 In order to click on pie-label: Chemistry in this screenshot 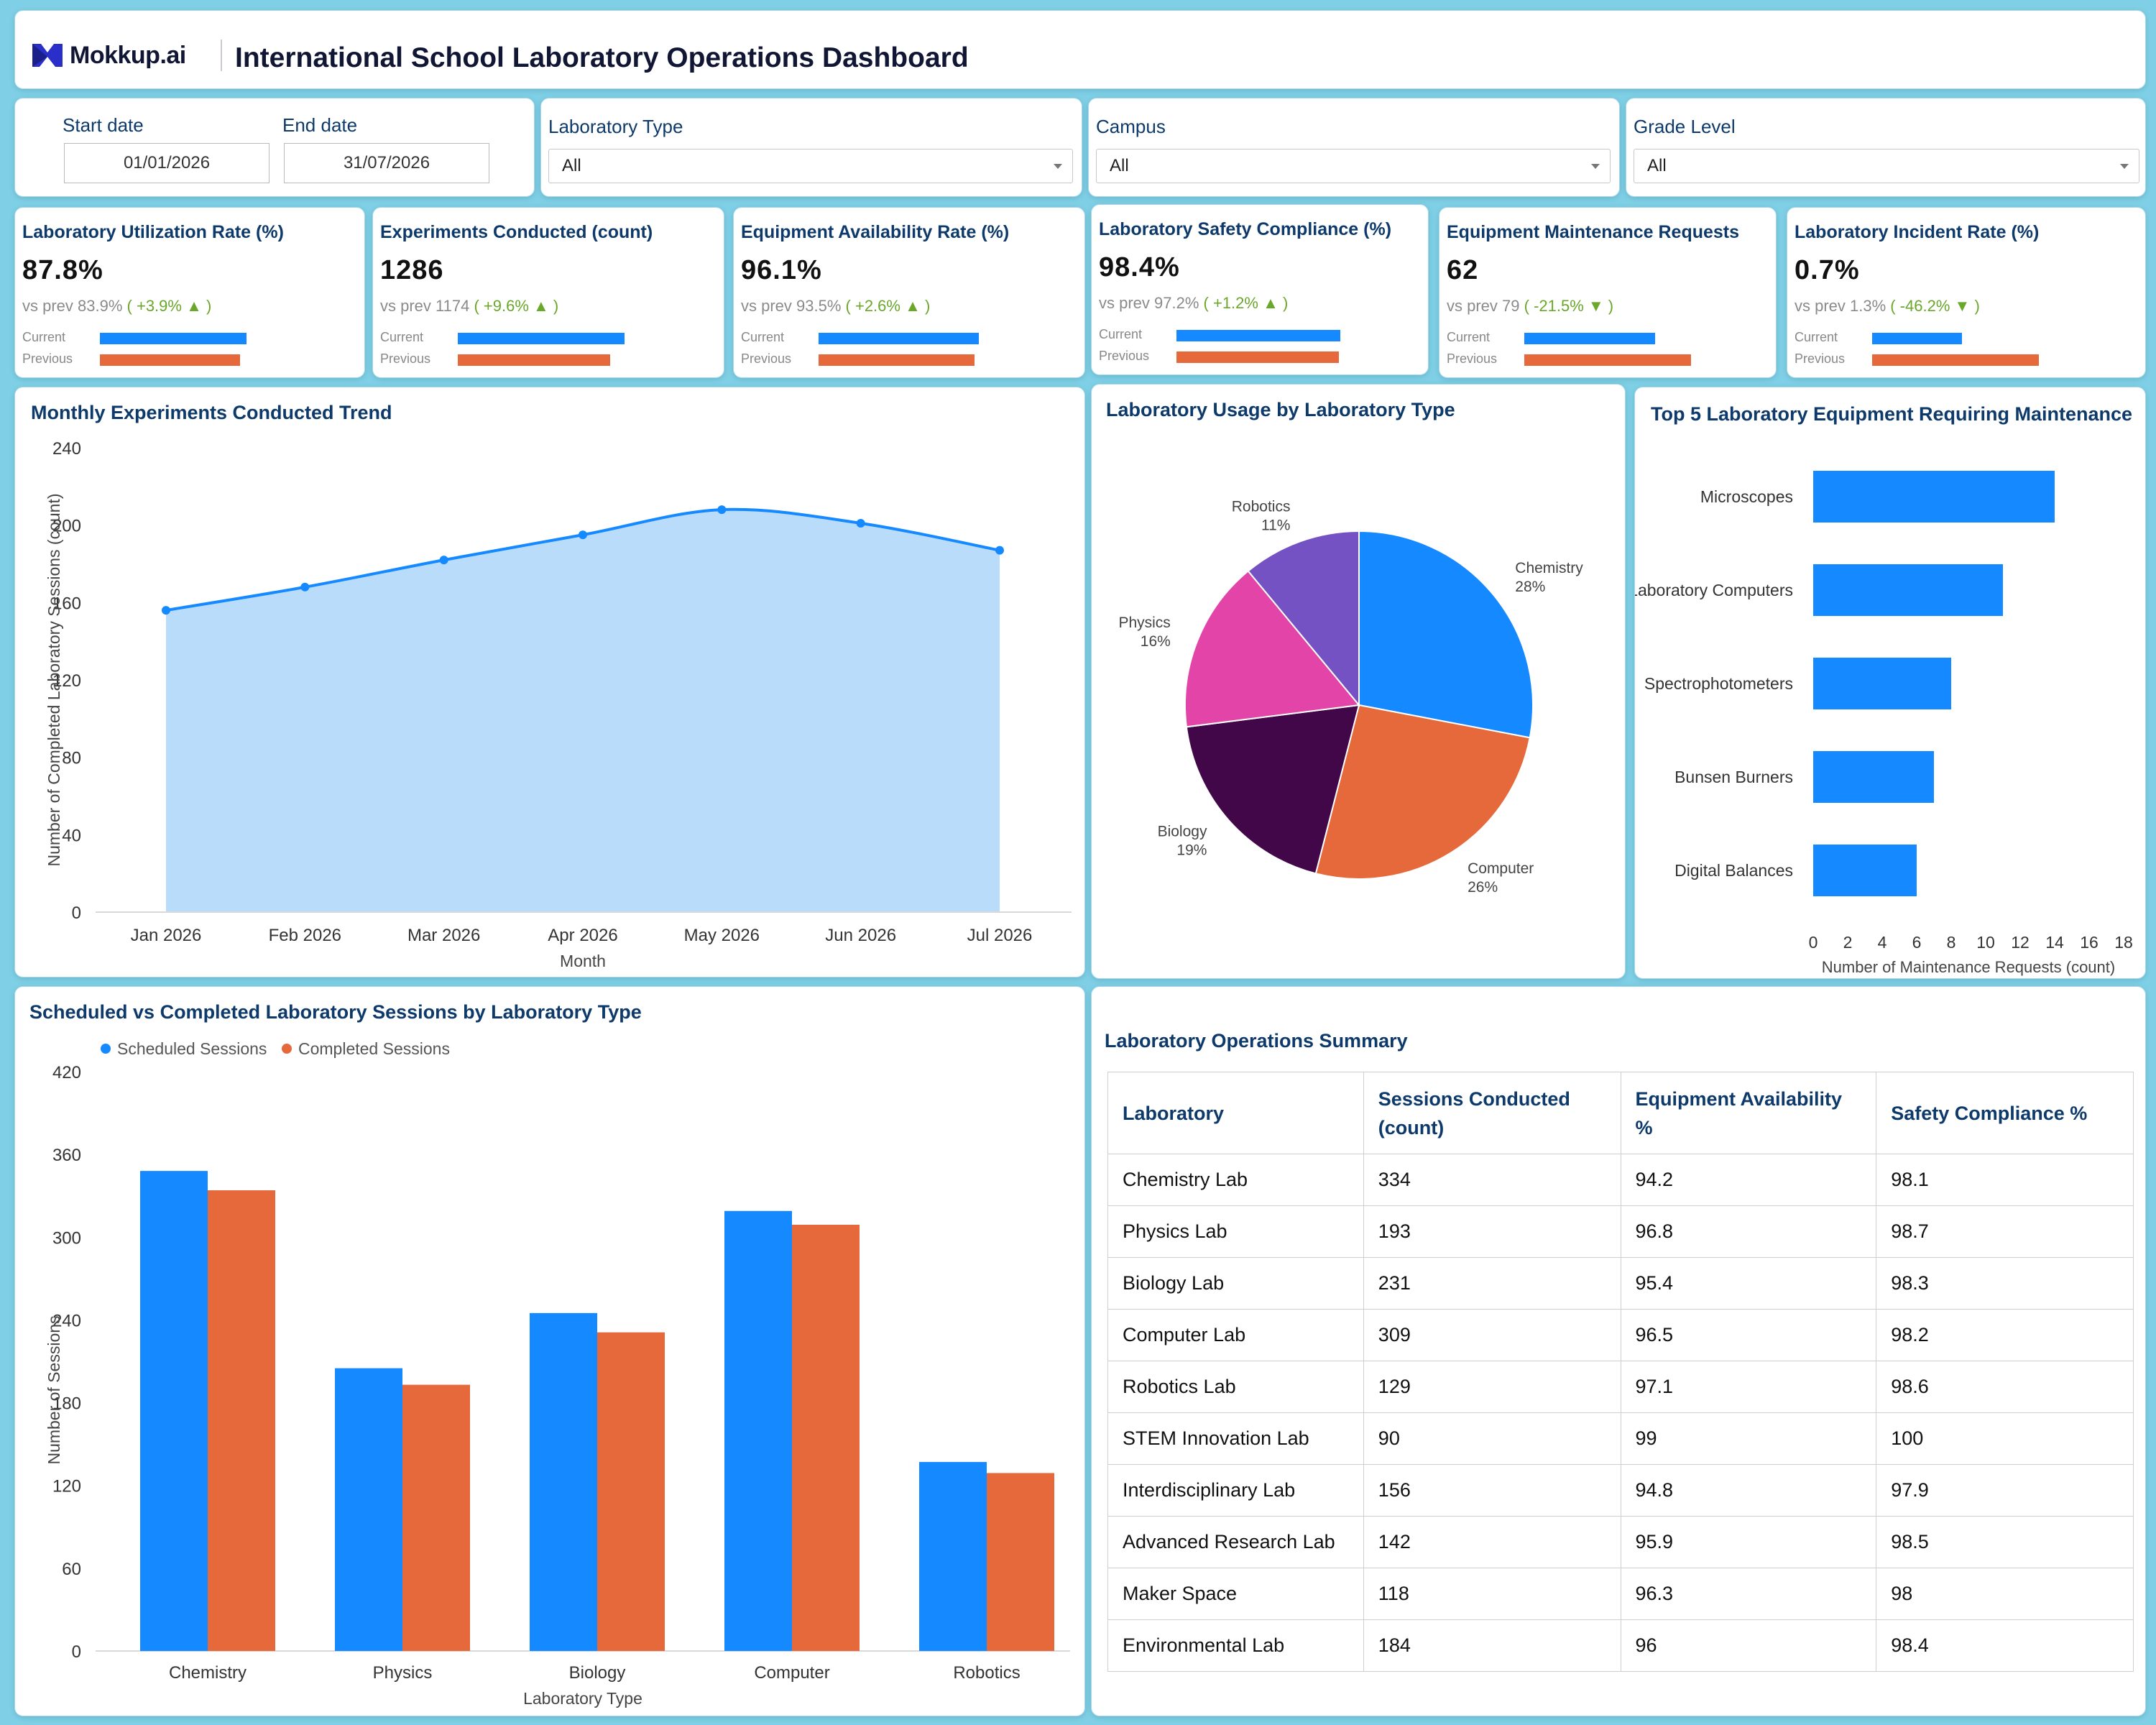, I will do `click(1549, 568)`.